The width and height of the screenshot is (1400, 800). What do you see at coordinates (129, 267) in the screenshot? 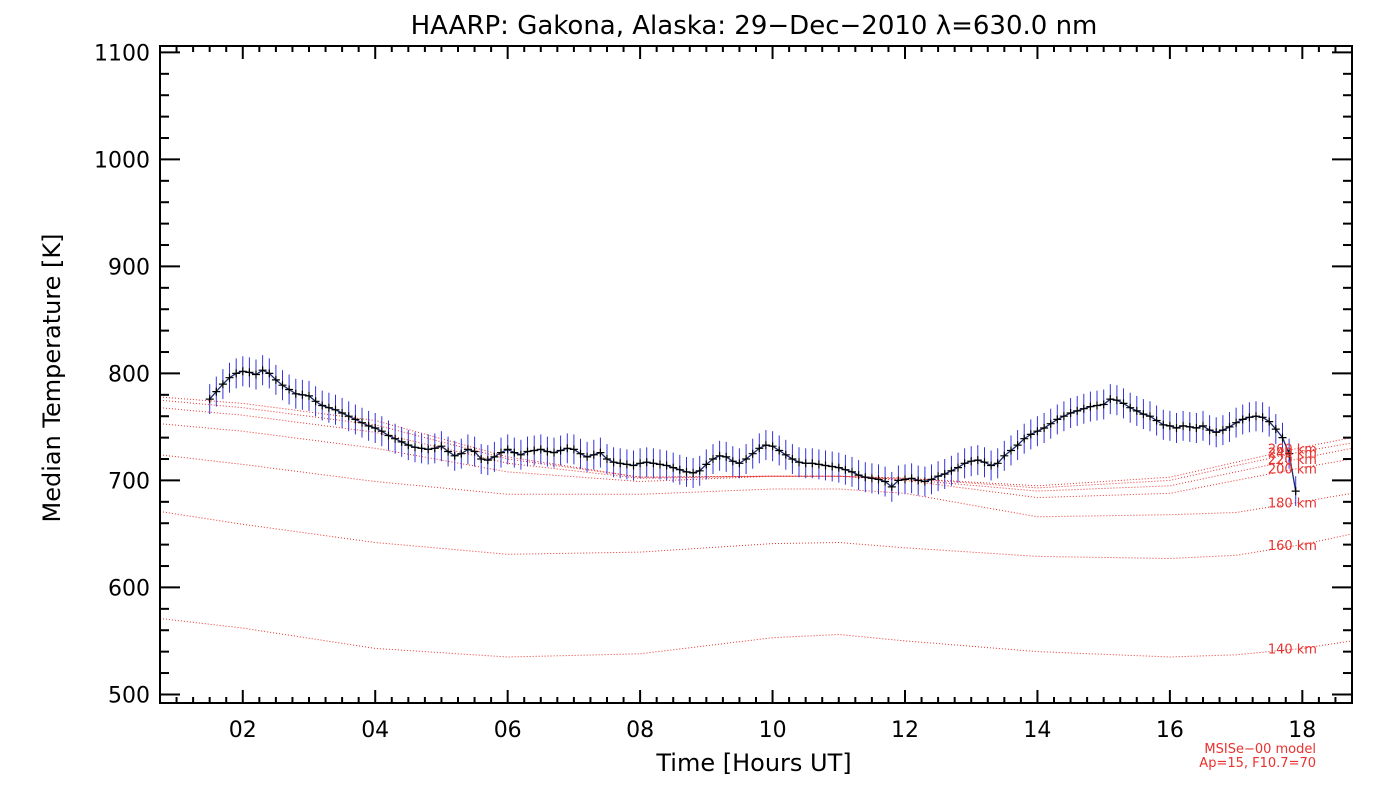
I see `y-tick-label: 900` at bounding box center [129, 267].